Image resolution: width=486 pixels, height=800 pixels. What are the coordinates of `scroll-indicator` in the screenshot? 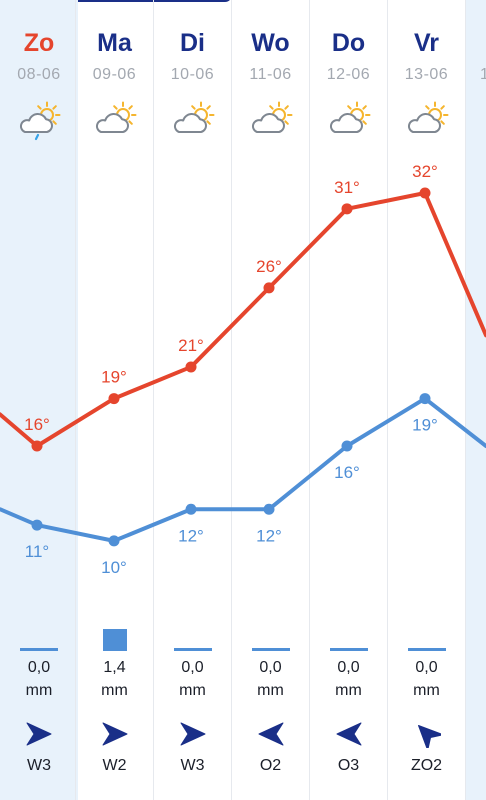 It's located at (151, 1).